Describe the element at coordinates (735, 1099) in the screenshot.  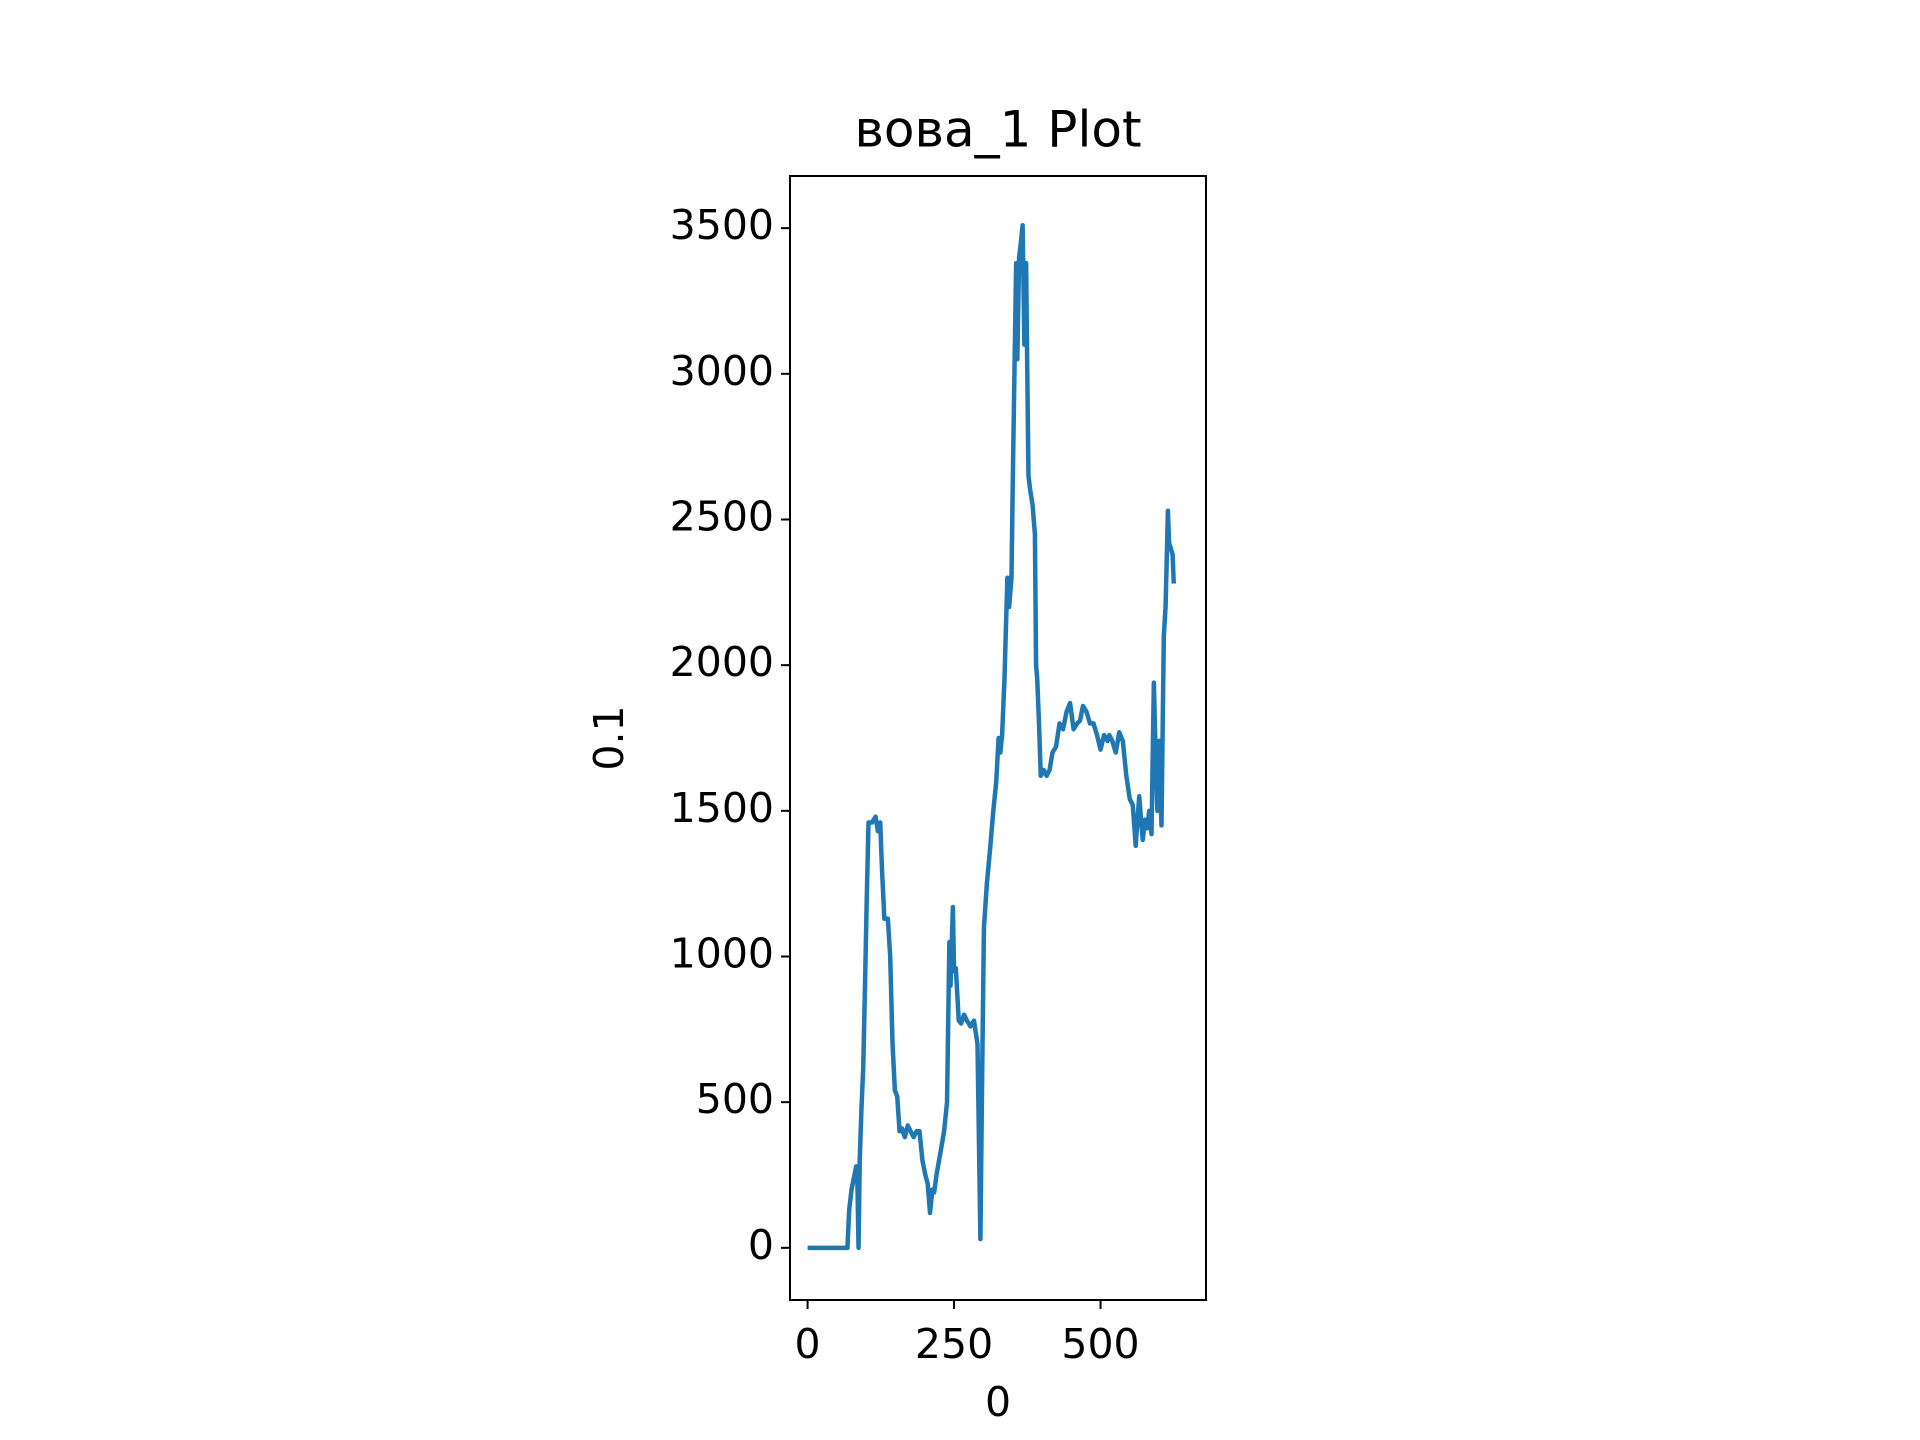
I see `y-tick-label: 500` at that location.